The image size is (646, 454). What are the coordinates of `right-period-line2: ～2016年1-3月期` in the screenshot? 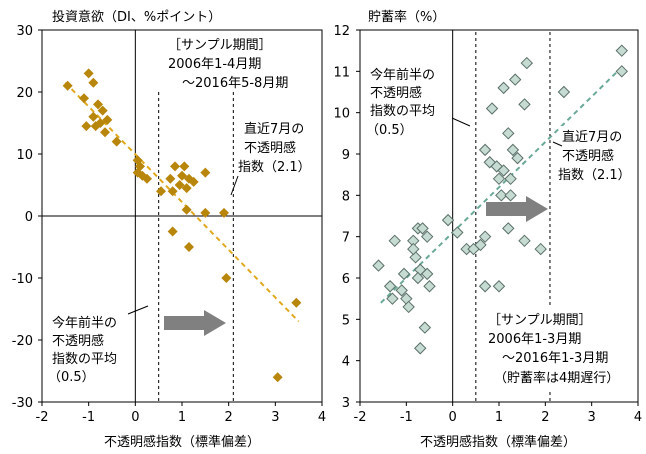 It's located at (555, 358).